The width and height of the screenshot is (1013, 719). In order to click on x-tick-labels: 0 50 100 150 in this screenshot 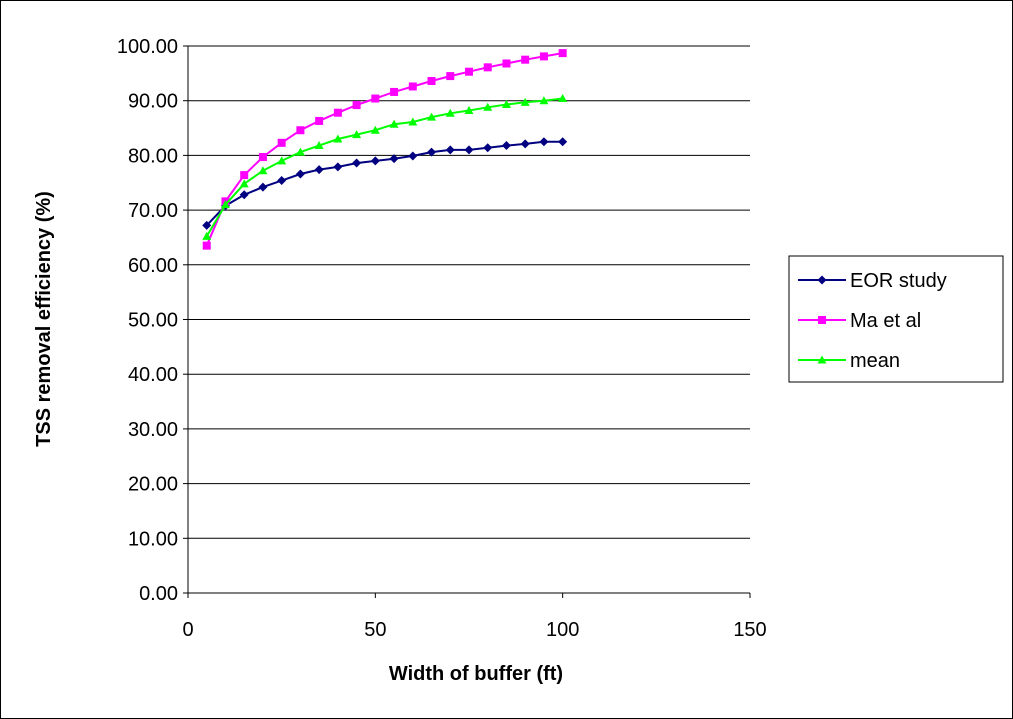, I will do `click(474, 630)`.